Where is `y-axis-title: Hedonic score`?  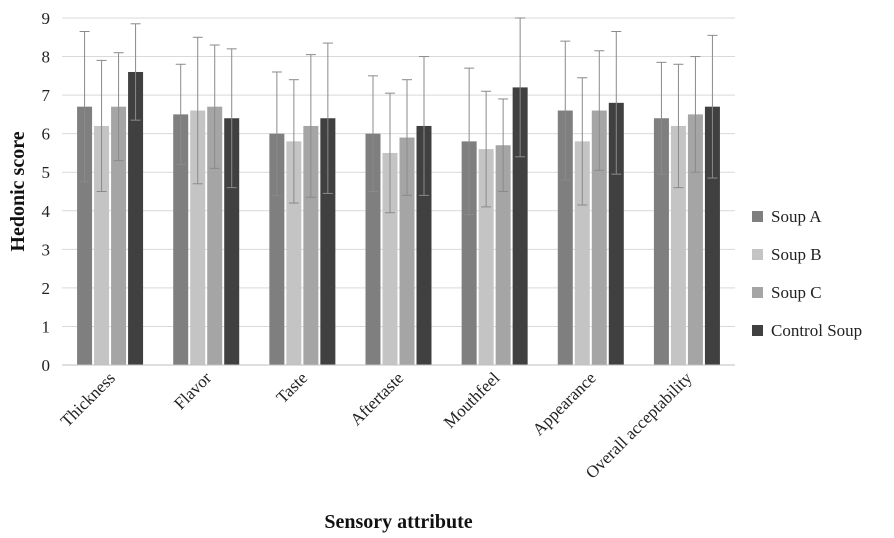 y-axis-title: Hedonic score is located at coordinates (18, 191).